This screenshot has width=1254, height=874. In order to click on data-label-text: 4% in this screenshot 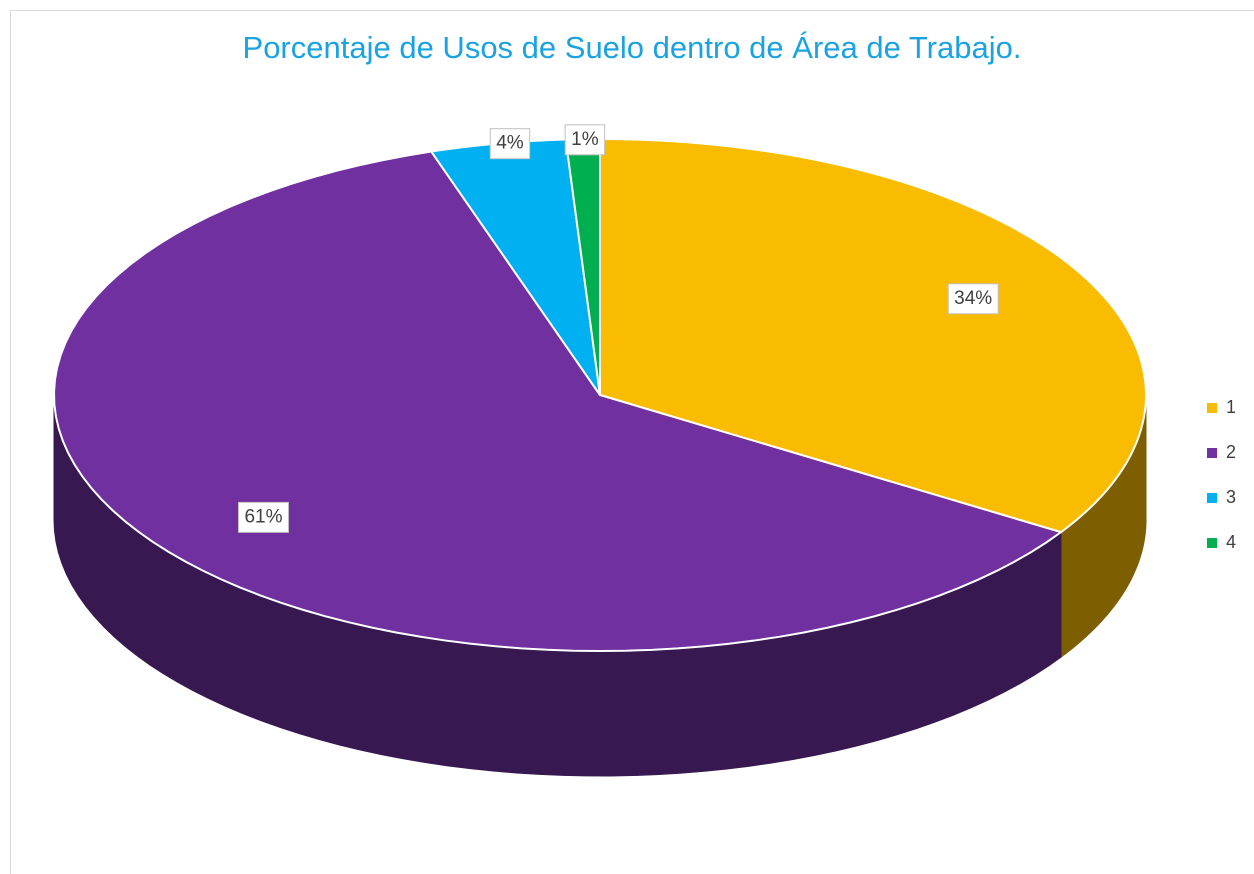, I will do `click(510, 143)`.